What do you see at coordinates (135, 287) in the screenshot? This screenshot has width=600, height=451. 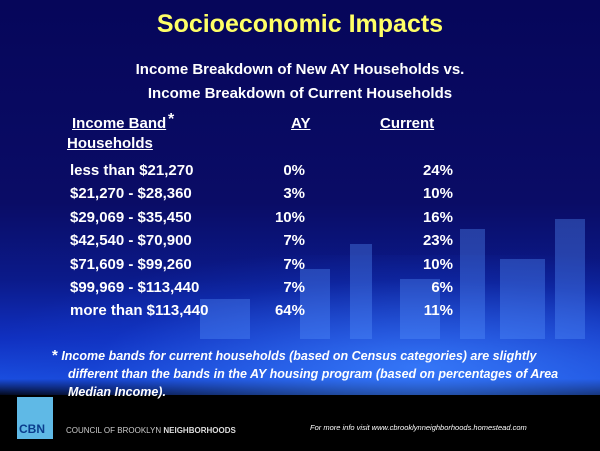 I see `cell-band: $99,969 - $113,440` at bounding box center [135, 287].